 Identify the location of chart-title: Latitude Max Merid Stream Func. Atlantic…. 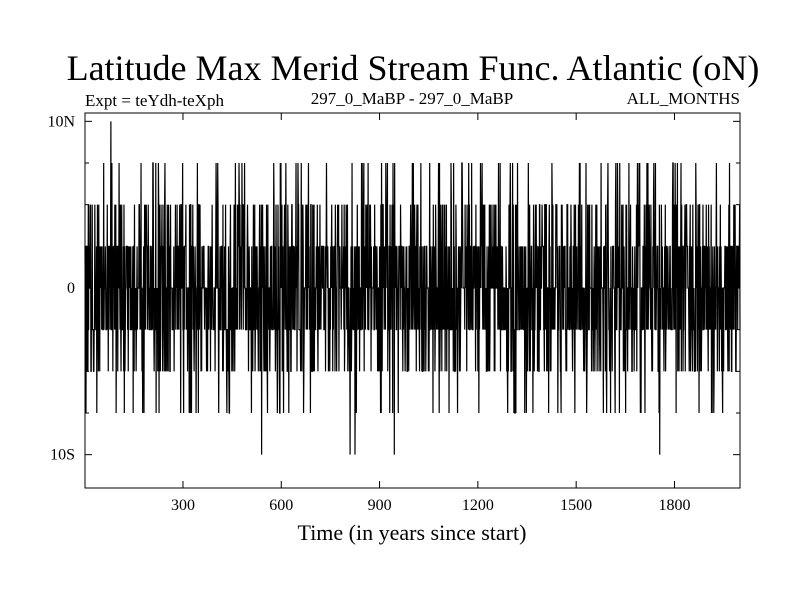
(413, 68).